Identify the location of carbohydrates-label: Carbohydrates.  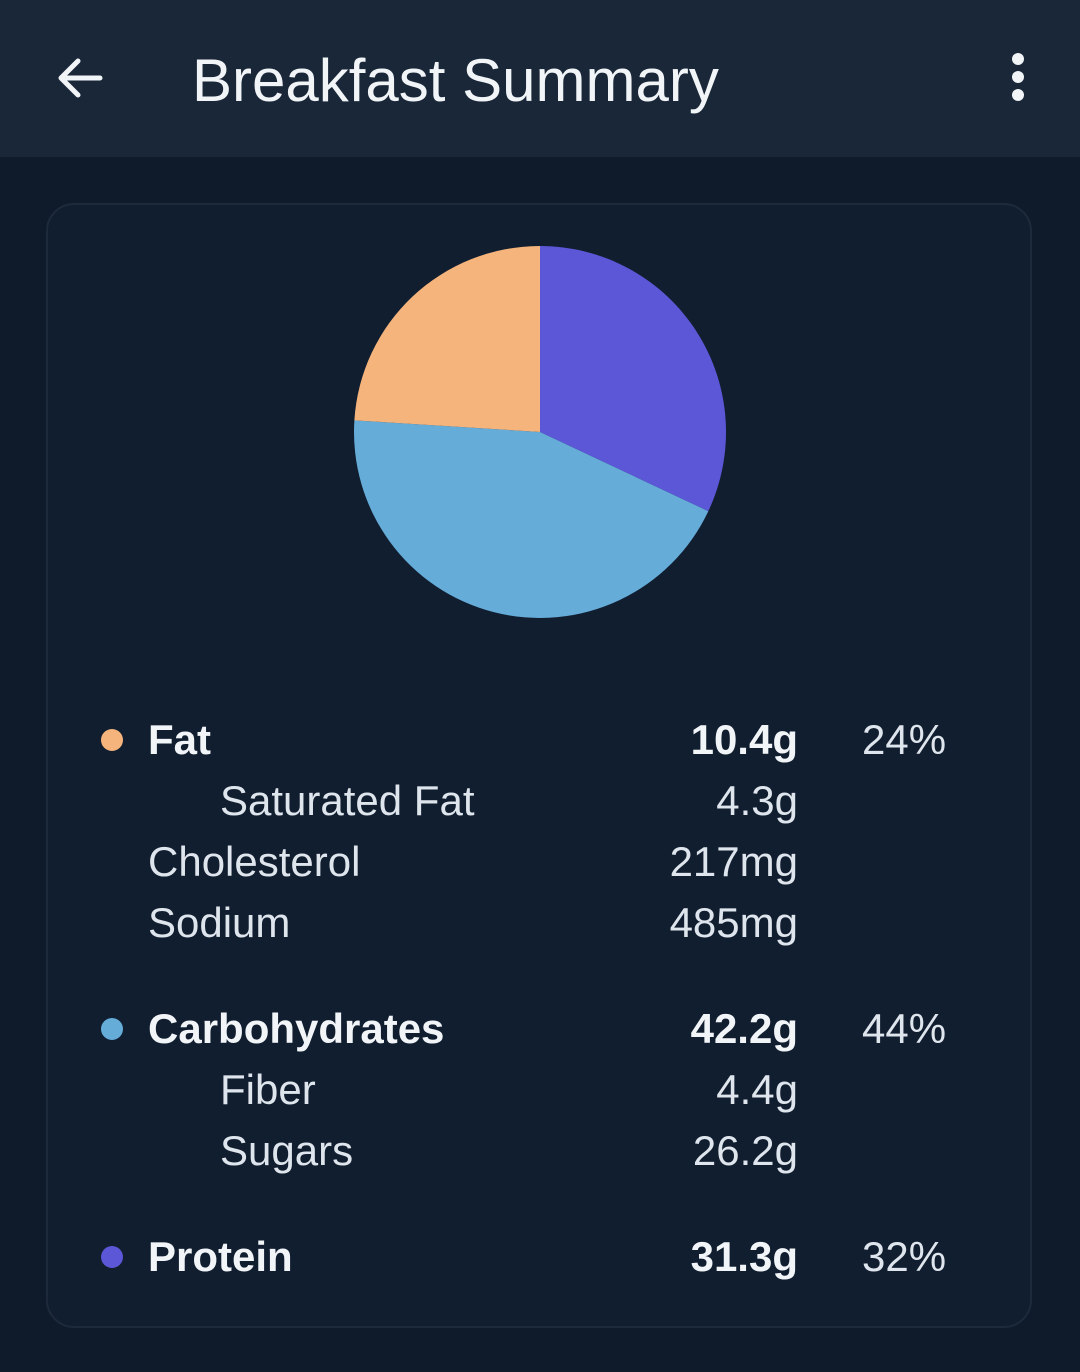
(296, 1028).